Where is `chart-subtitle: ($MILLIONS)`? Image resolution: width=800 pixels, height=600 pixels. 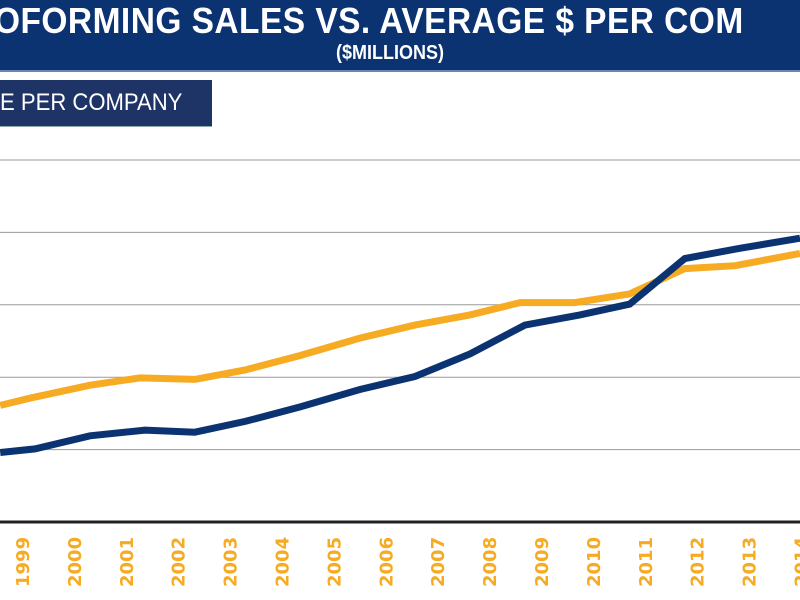
chart-subtitle: ($MILLIONS) is located at coordinates (390, 53).